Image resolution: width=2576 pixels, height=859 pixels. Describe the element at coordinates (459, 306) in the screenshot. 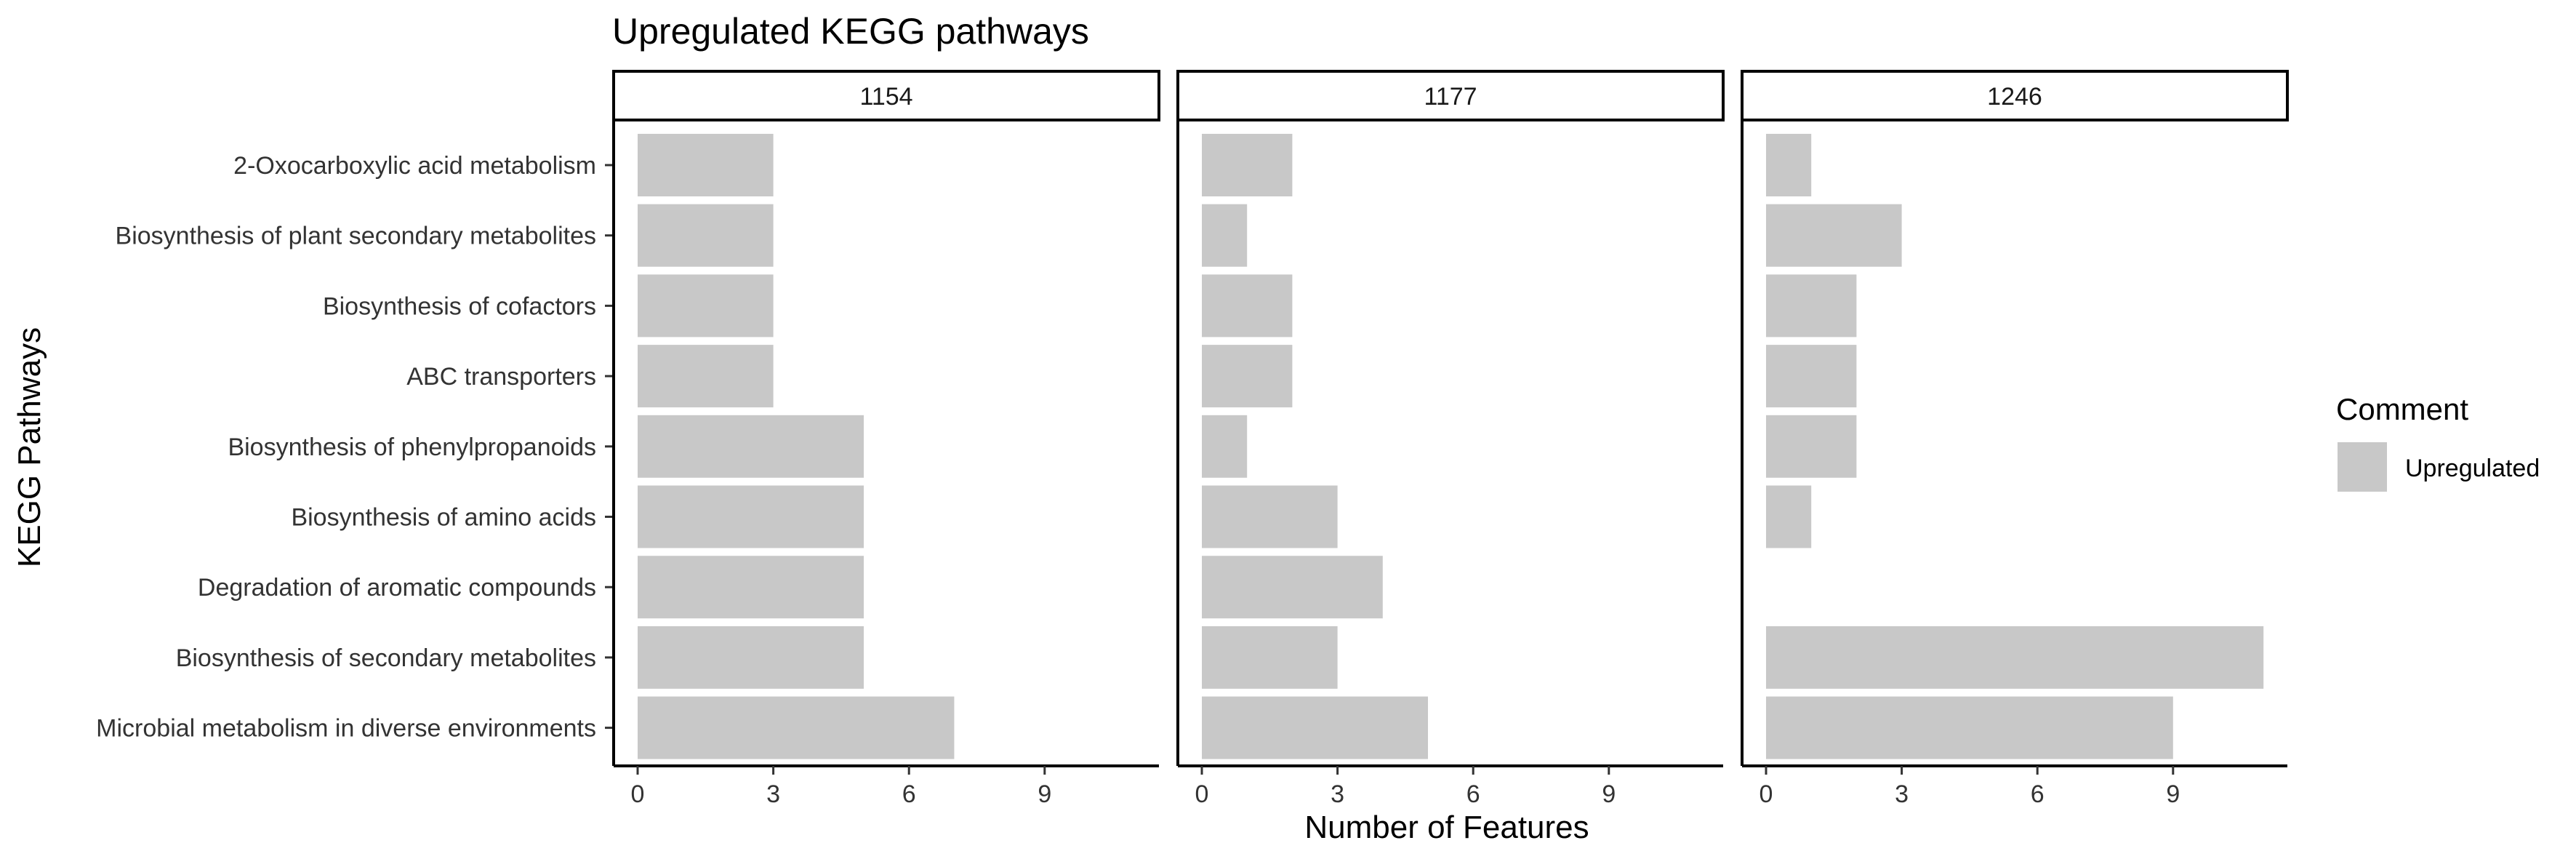

I see `category-label: Biosynthesis of cofactors` at that location.